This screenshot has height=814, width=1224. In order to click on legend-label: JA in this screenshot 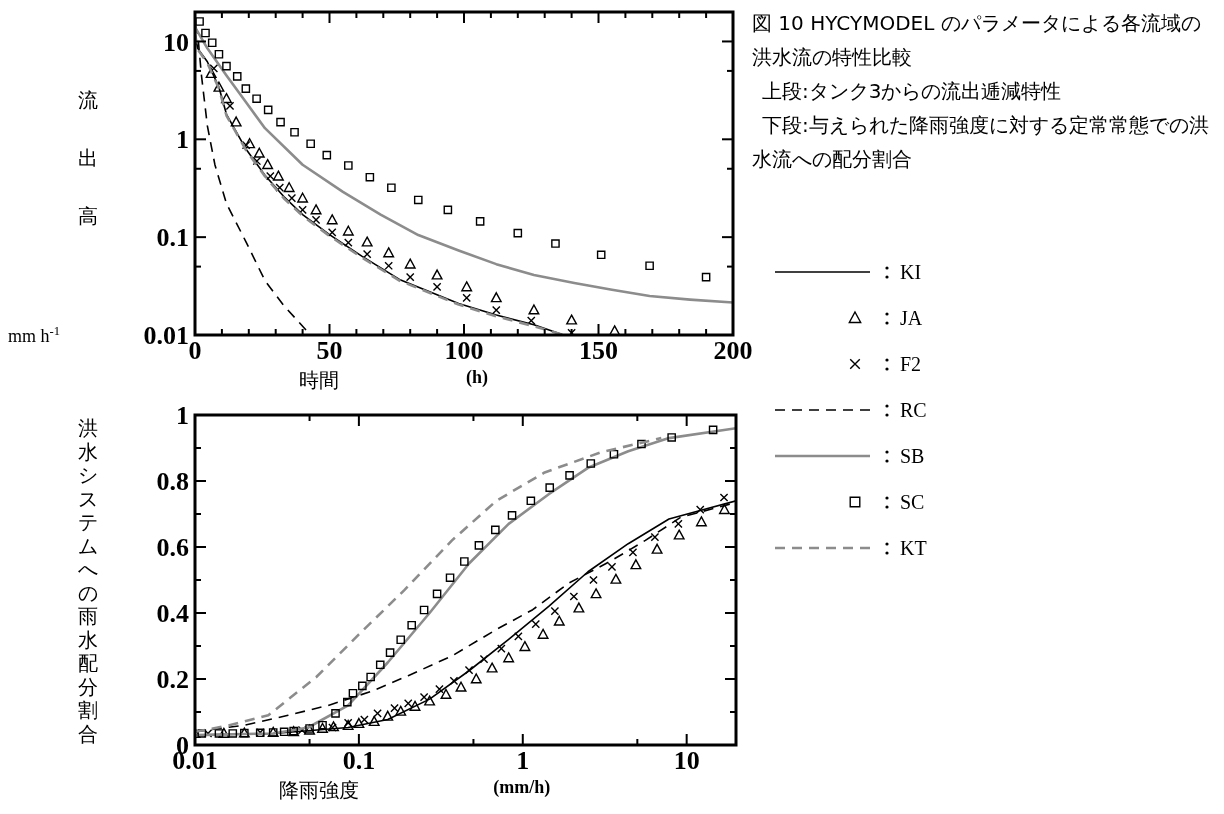, I will do `click(911, 318)`.